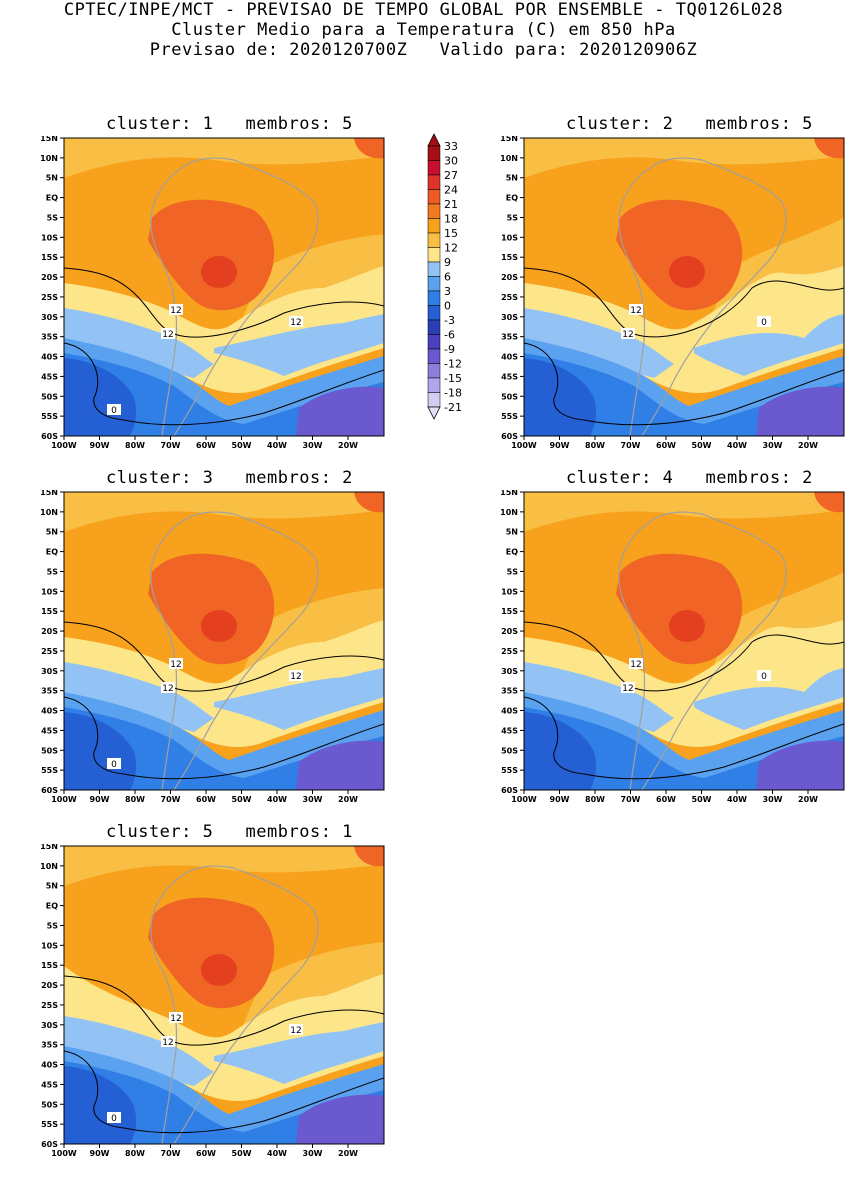 The image size is (847, 1189). Describe the element at coordinates (687, 272) in the screenshot. I see `field-hot-red` at that location.